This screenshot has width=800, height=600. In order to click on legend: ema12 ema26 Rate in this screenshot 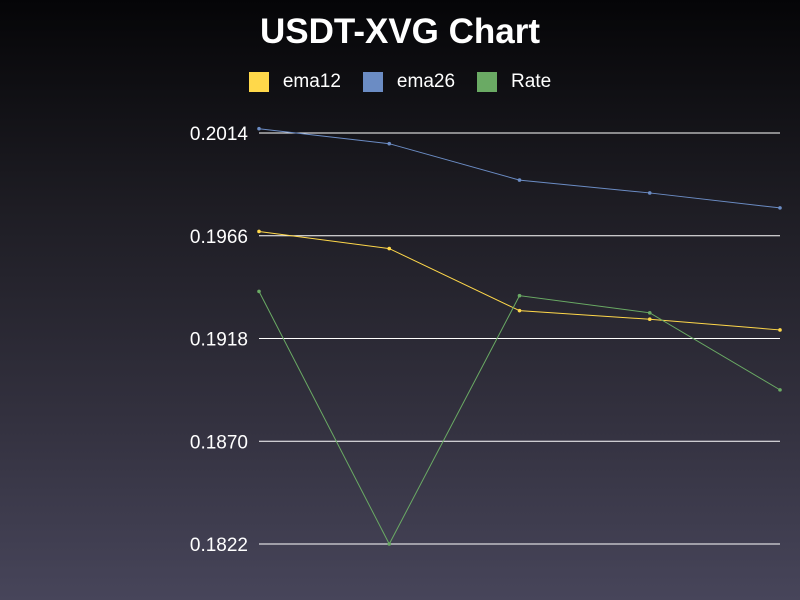, I will do `click(400, 82)`.